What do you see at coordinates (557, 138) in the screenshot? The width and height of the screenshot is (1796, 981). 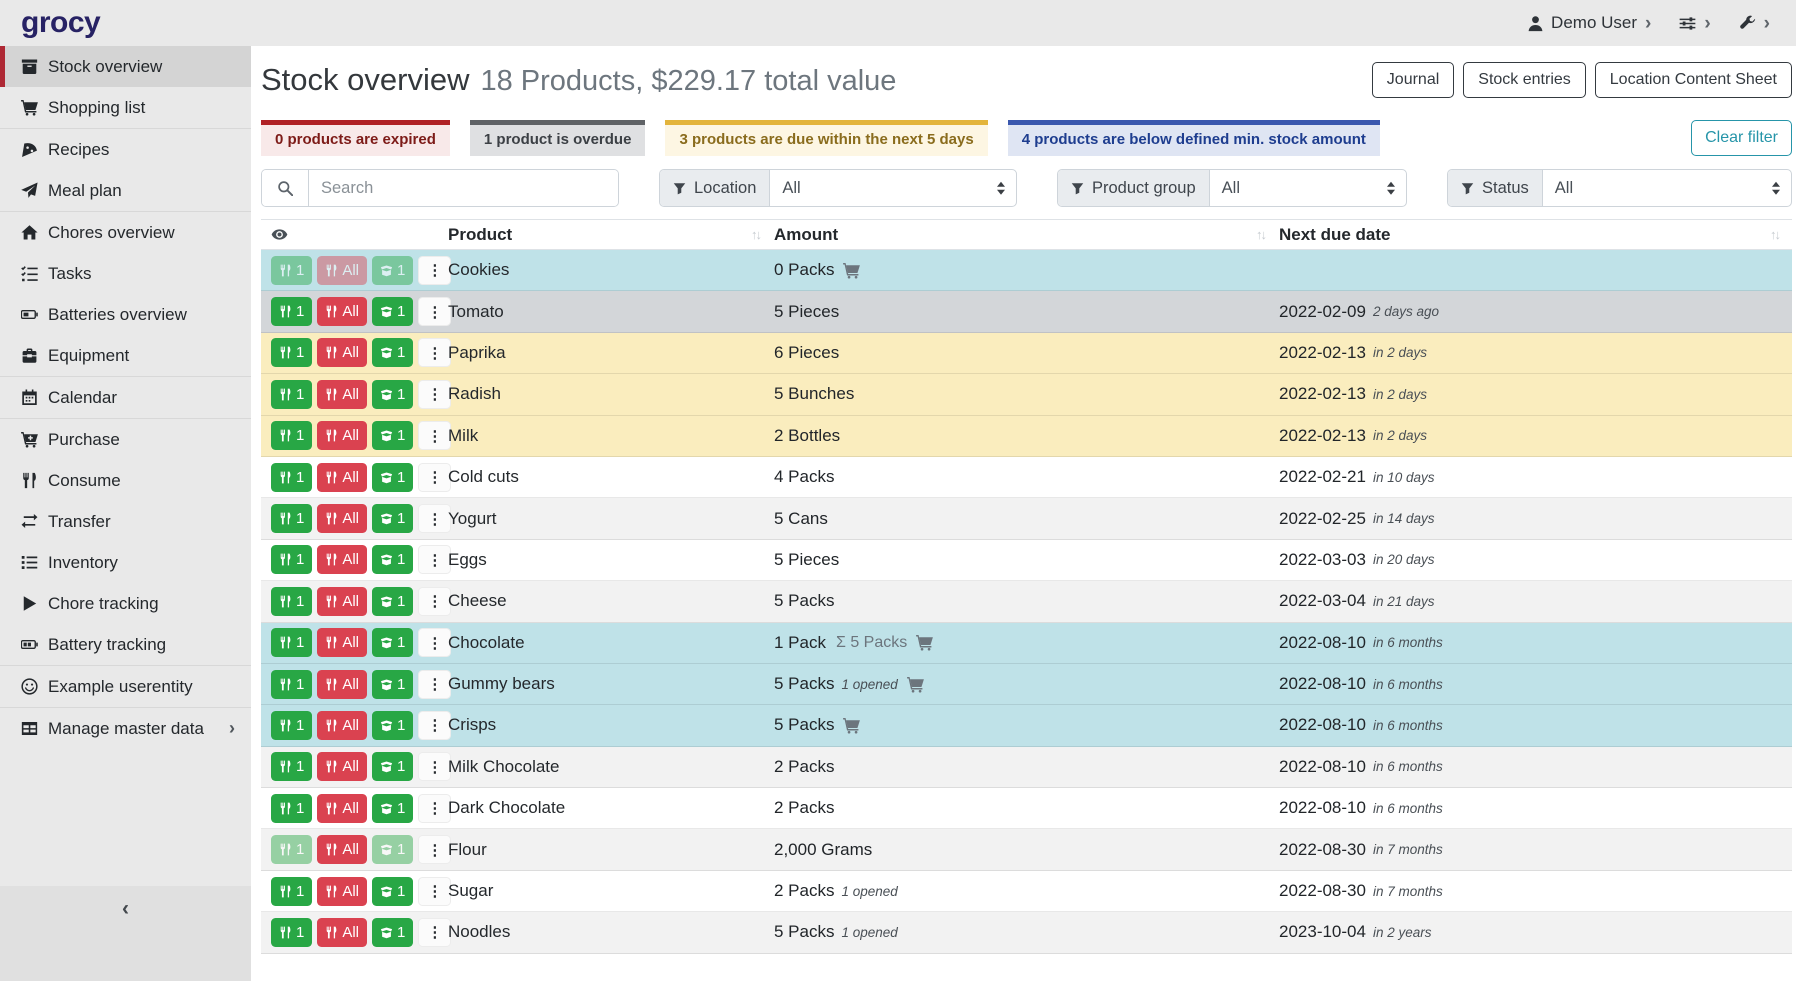 I see `summary-badge: 1 product is overdue` at bounding box center [557, 138].